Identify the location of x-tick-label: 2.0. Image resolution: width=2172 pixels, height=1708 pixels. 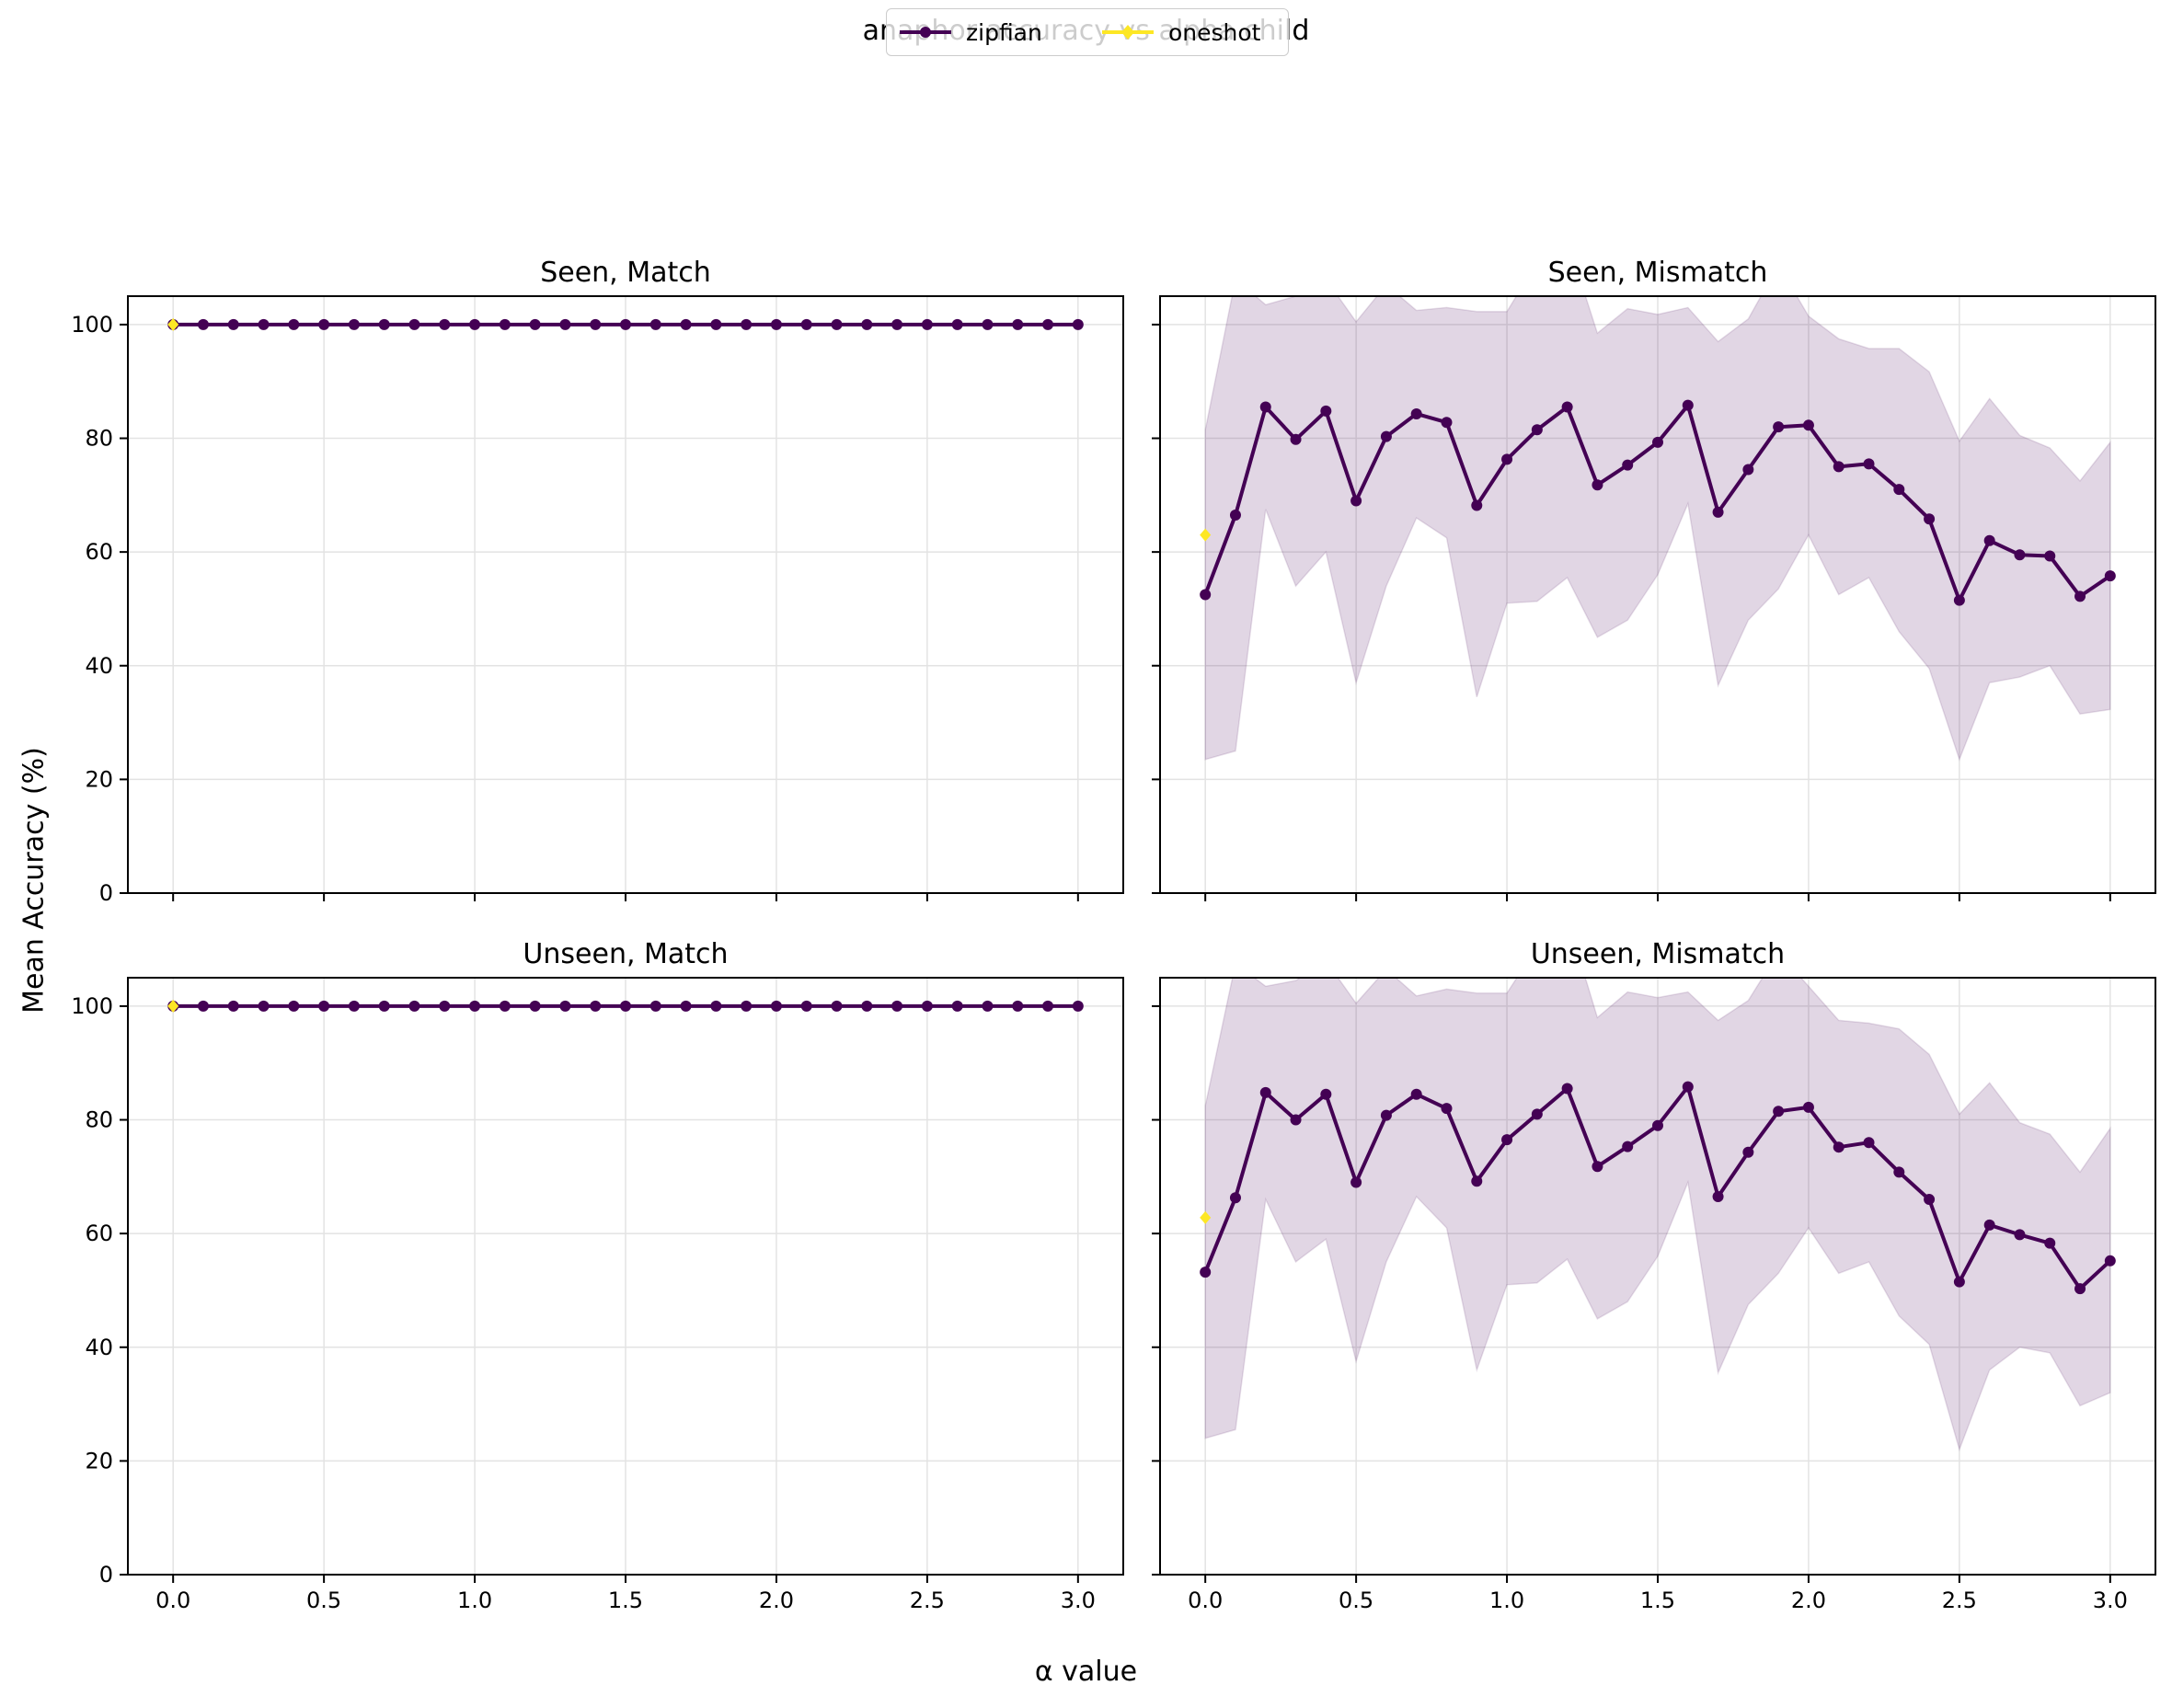
(776, 1600).